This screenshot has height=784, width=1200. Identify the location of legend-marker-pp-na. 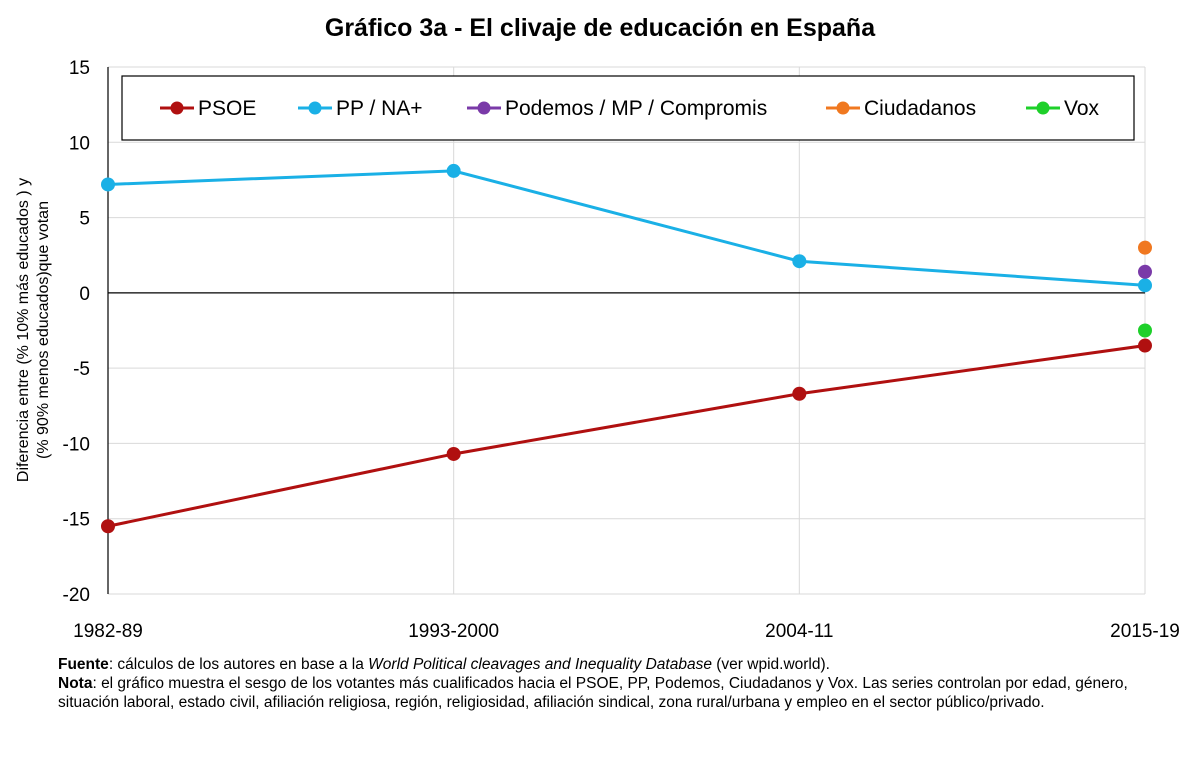
(315, 108).